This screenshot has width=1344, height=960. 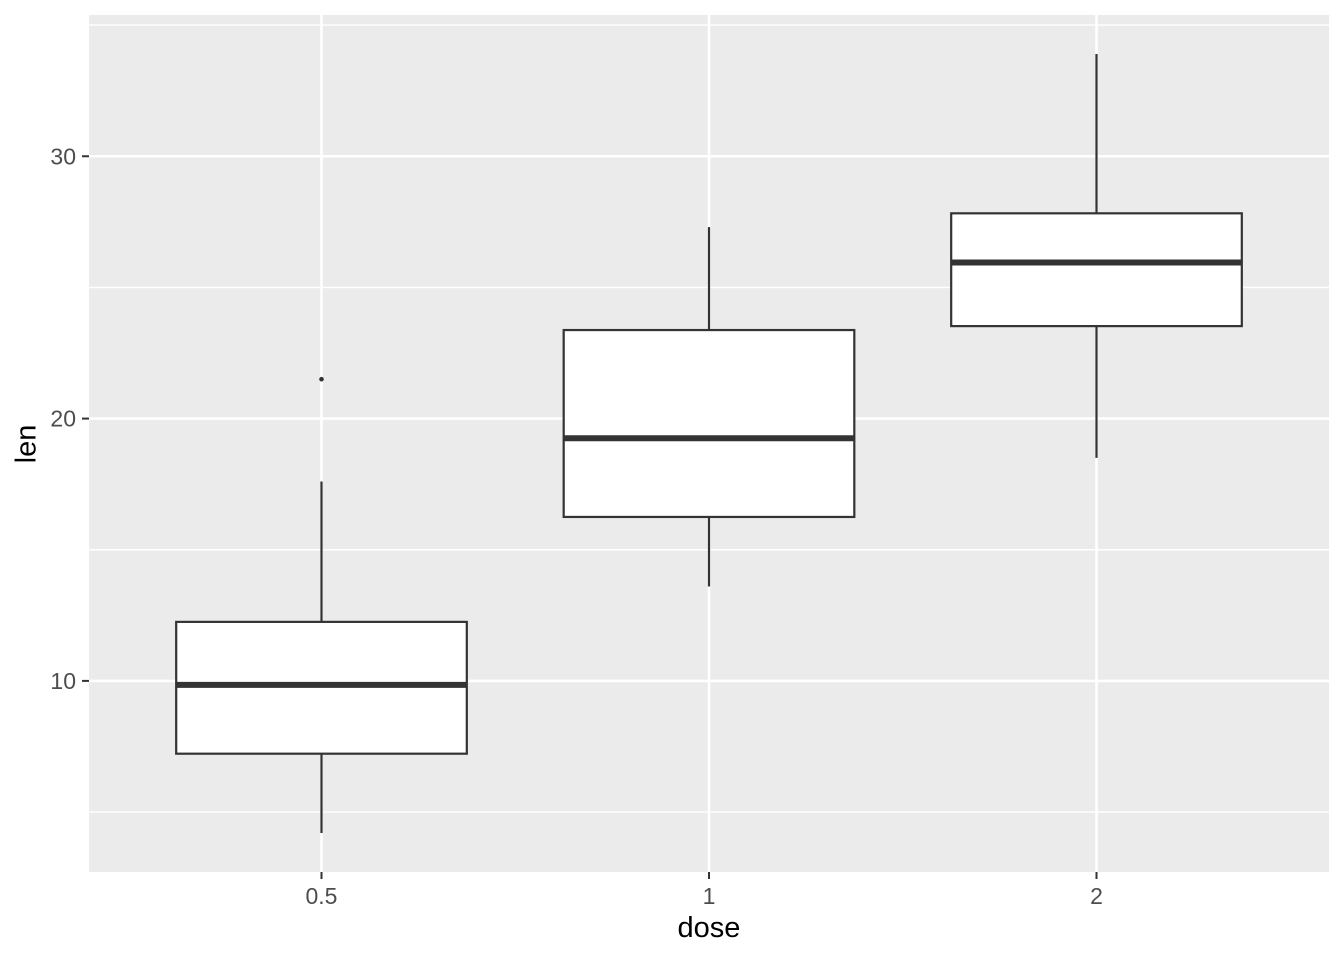 I want to click on x-tick-label: 2, so click(x=1096, y=896).